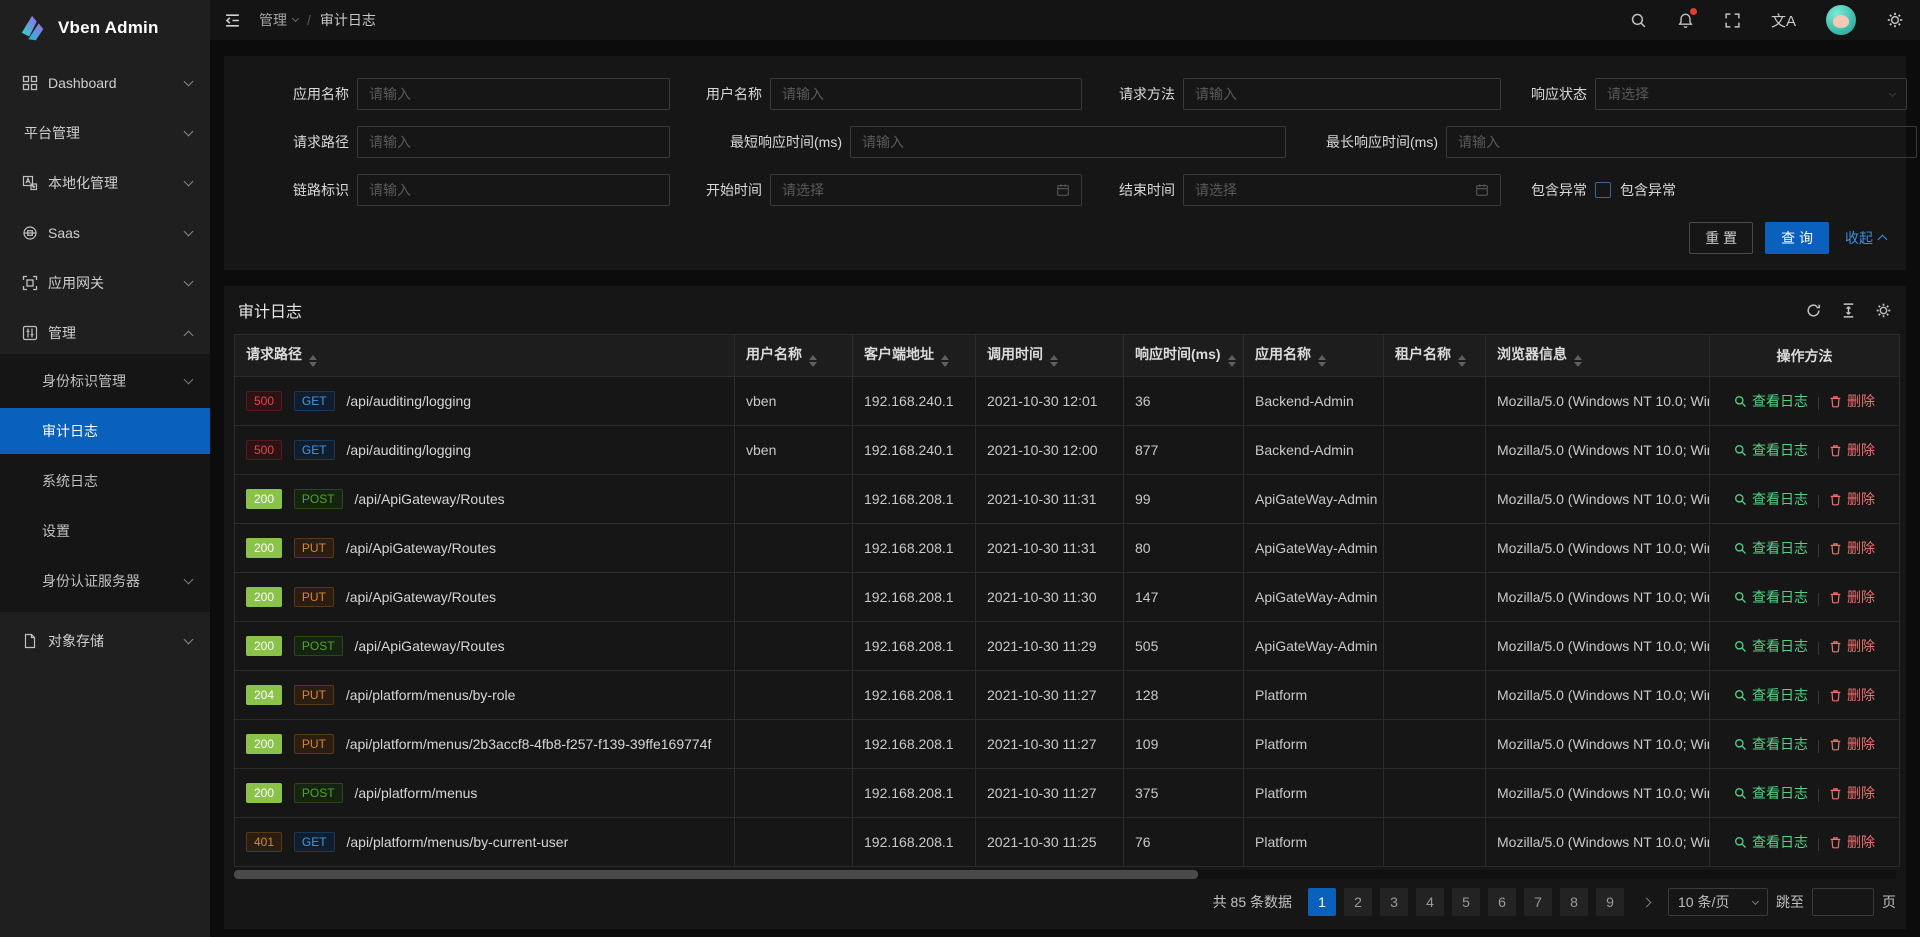 The image size is (1920, 937). Describe the element at coordinates (1502, 902) in the screenshot. I see `page-button: 6` at that location.